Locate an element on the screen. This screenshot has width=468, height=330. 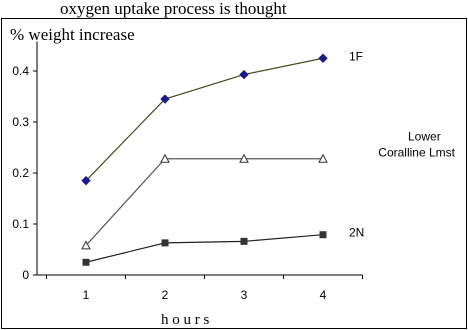
x-axis-label: h o u r s is located at coordinates (185, 320).